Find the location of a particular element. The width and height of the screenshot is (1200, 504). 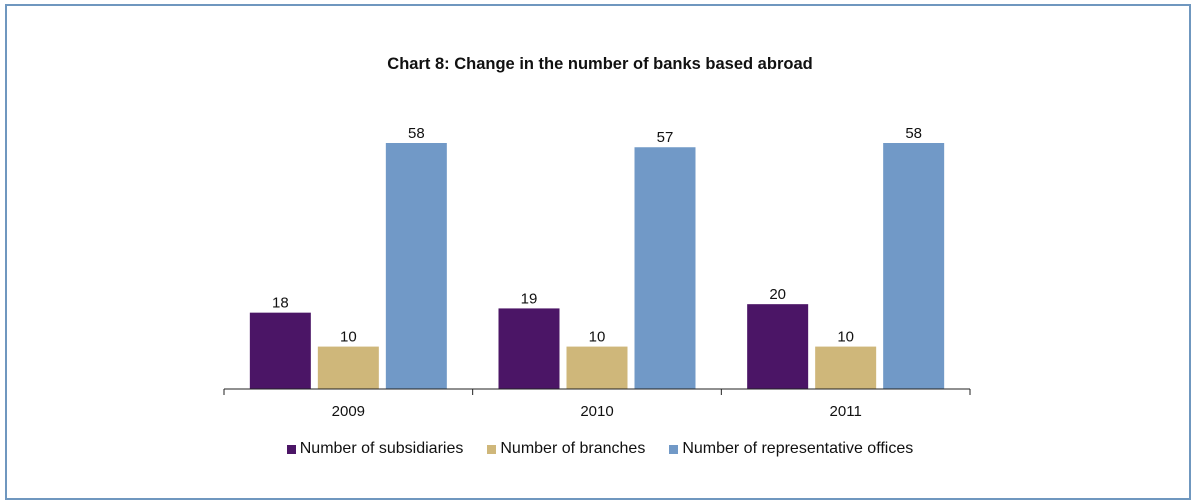

data-label-2011-series-2: 58 is located at coordinates (913, 133).